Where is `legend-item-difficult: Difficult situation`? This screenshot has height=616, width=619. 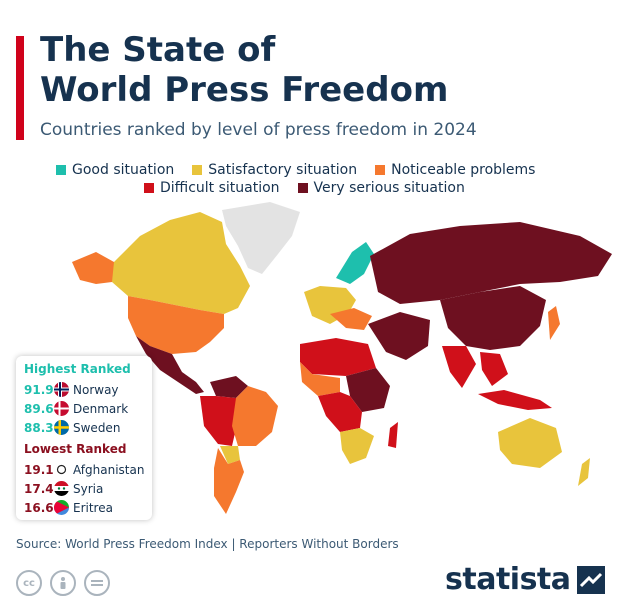
legend-item-difficult: Difficult situation is located at coordinates (212, 188).